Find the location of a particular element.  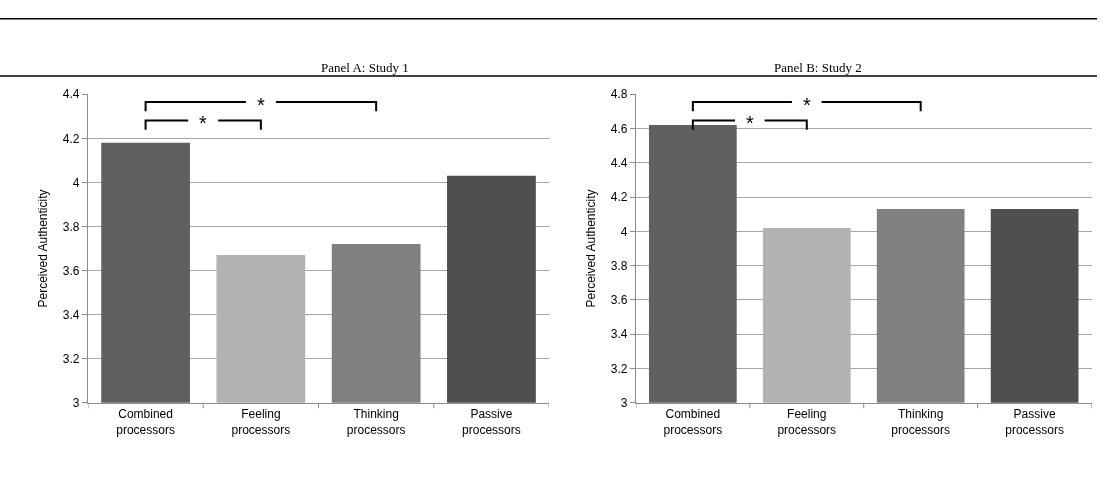

chart-title: Panel B: Study 2 is located at coordinates (818, 67).